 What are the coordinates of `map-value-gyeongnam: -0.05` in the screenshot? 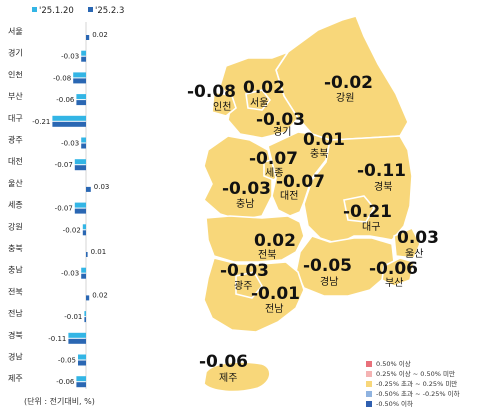 It's located at (327, 266).